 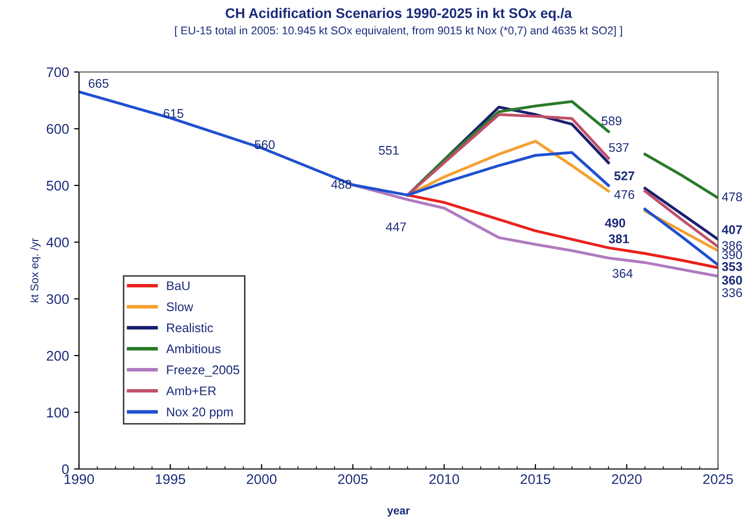 I want to click on x-tick-label: 1995, so click(x=171, y=479).